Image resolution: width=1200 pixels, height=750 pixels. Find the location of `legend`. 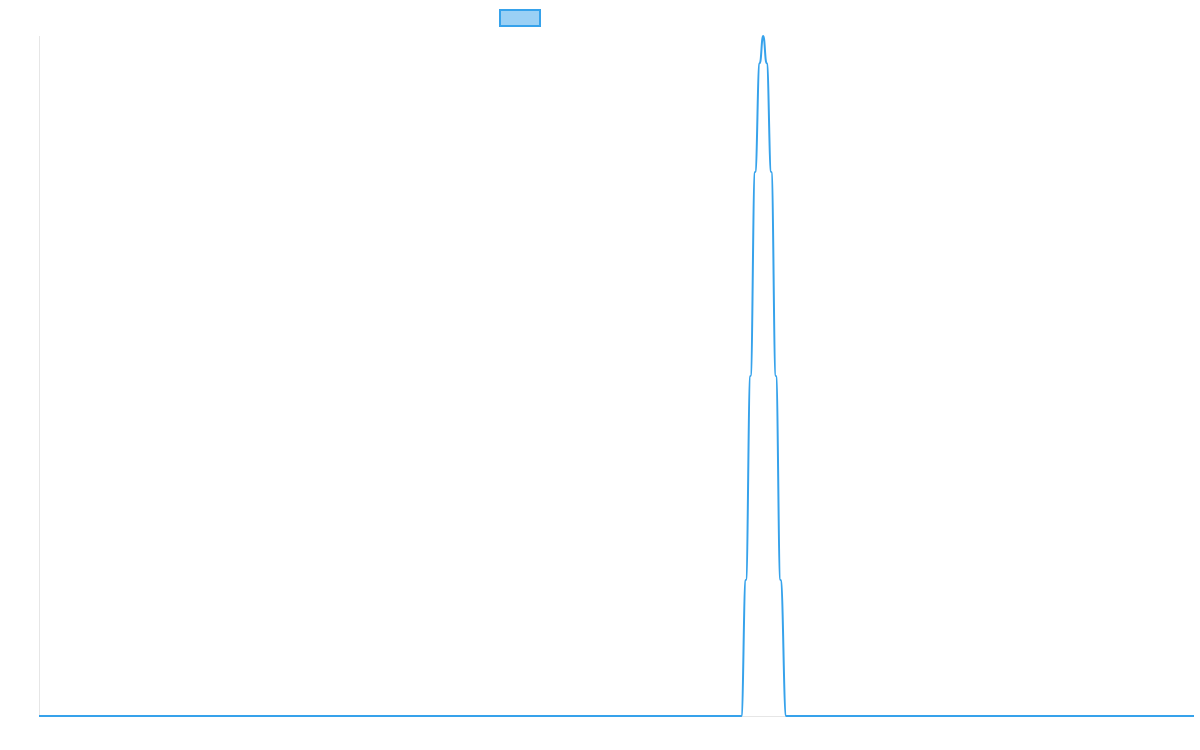

legend is located at coordinates (520, 18).